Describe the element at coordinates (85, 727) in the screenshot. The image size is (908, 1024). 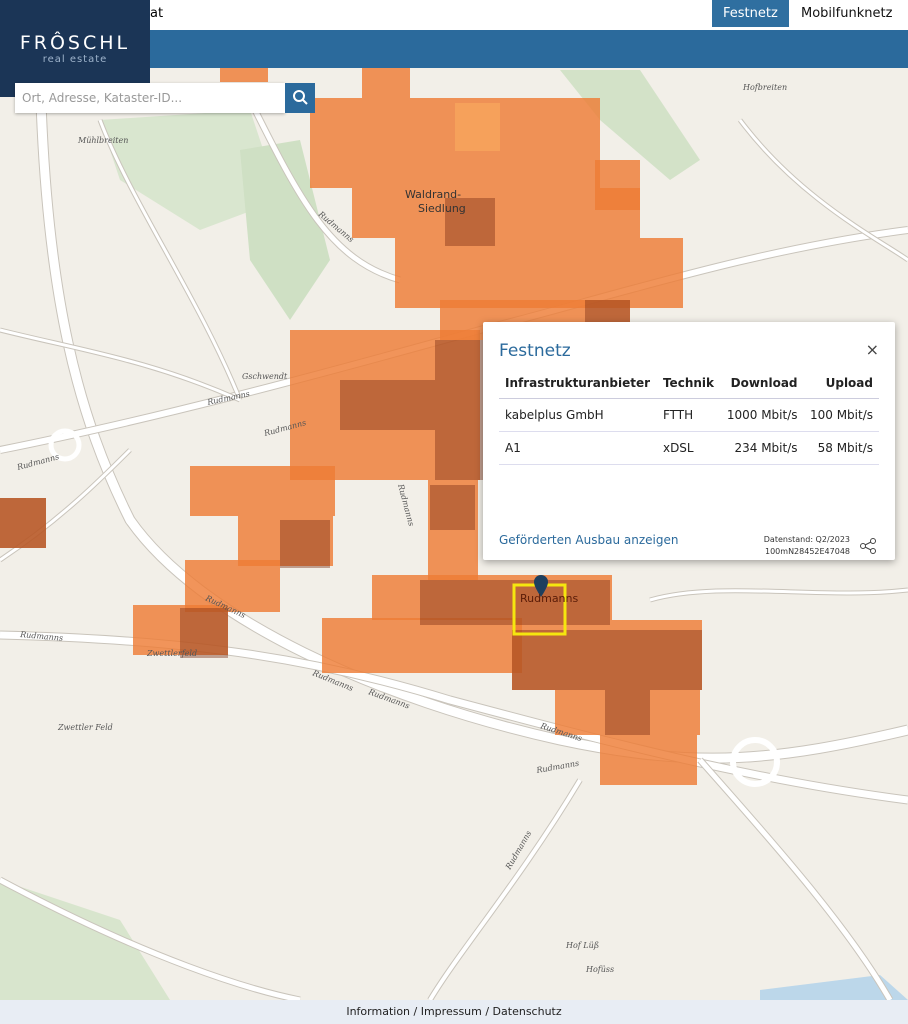
I see `map-label: Zwettler Feld` at that location.